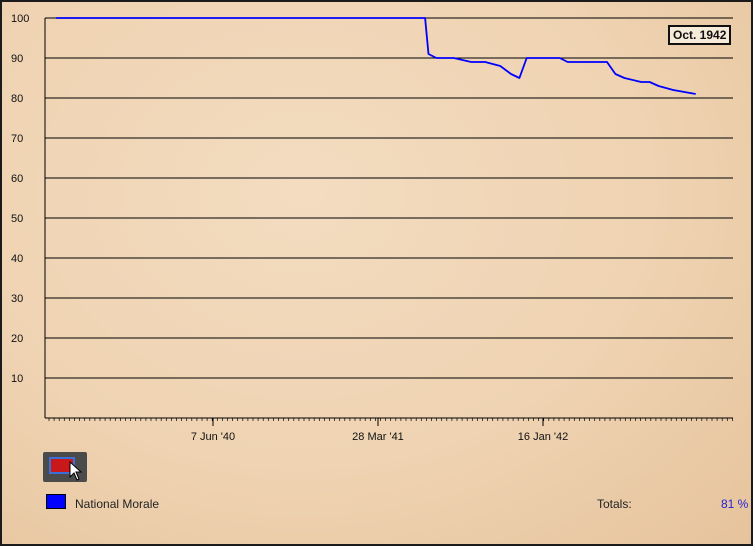 The image size is (753, 546). I want to click on y-tick-label: 30, so click(17, 299).